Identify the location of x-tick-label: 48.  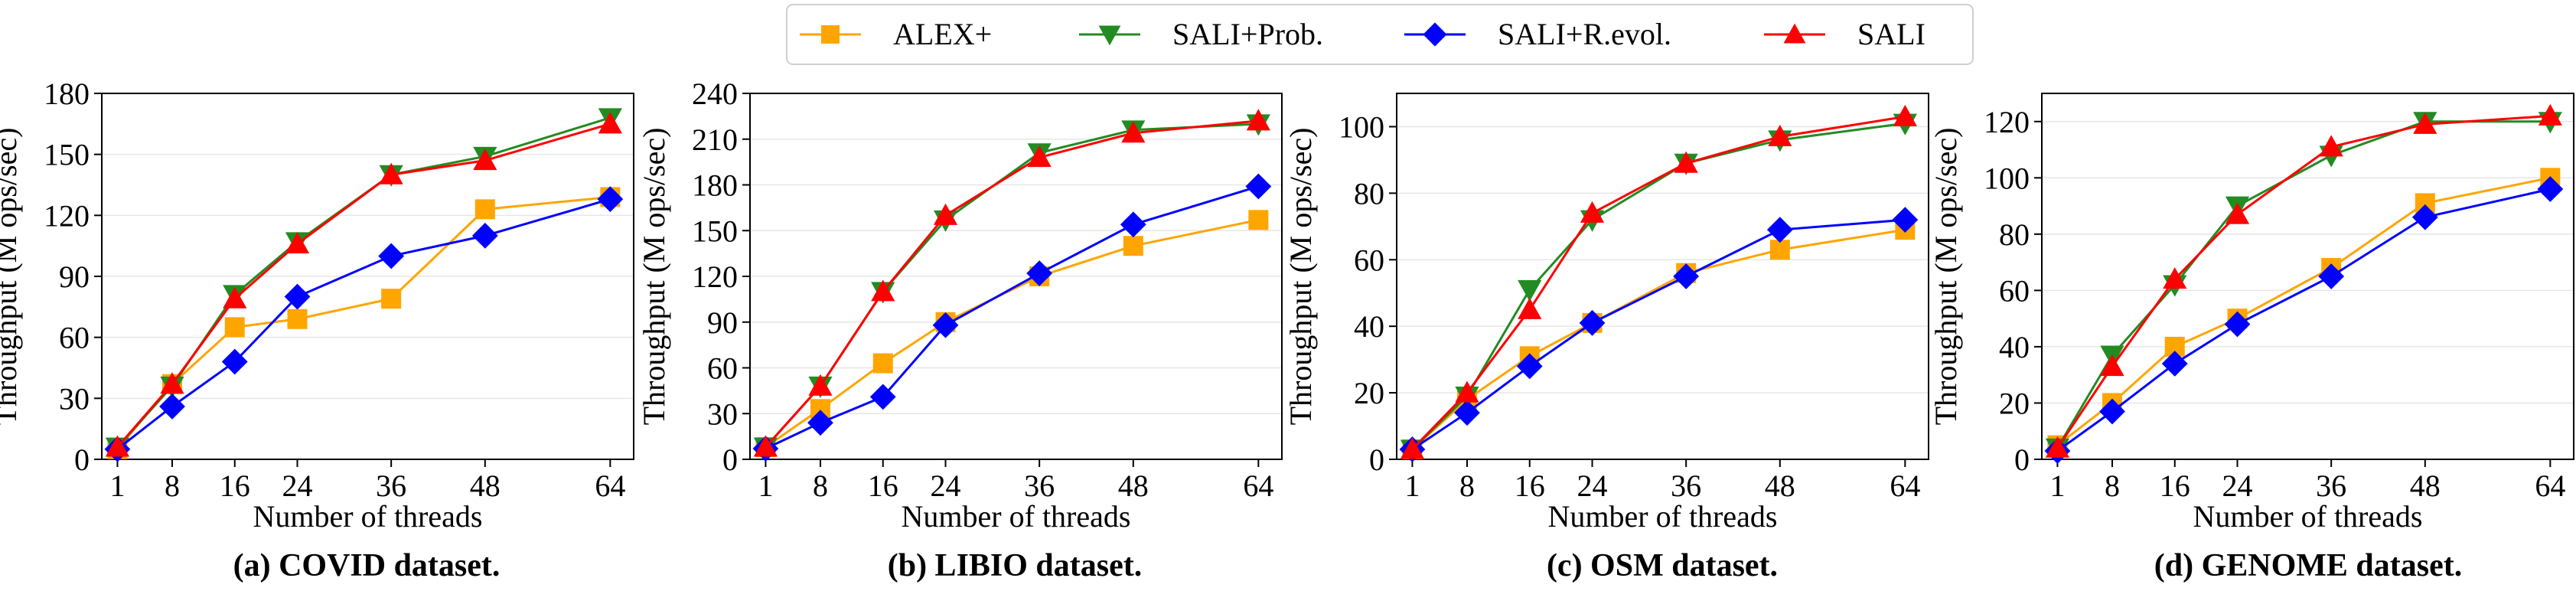
(2425, 486).